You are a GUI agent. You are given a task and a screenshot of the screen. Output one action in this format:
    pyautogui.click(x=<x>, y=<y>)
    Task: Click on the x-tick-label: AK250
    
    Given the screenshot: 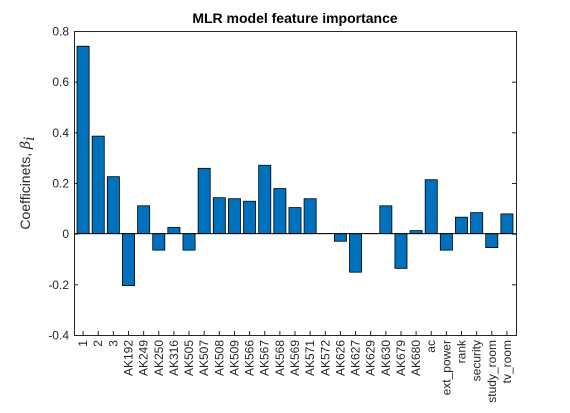 What is the action you would take?
    pyautogui.click(x=159, y=358)
    